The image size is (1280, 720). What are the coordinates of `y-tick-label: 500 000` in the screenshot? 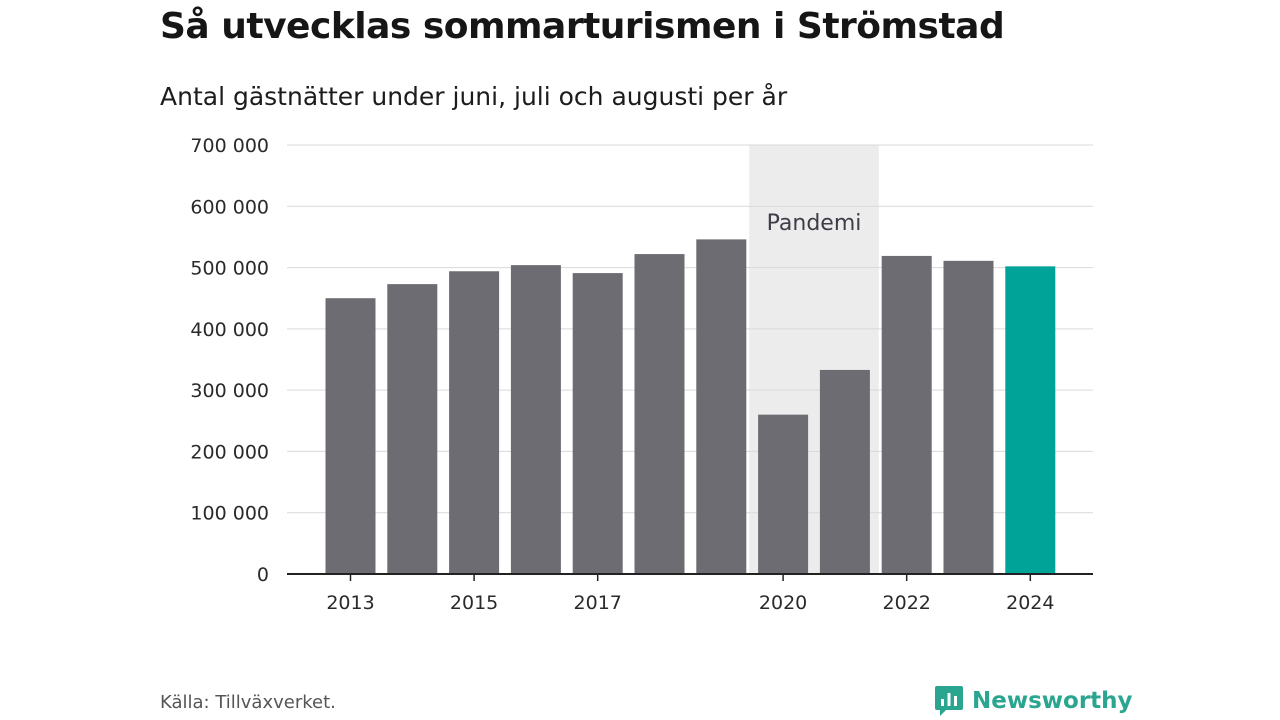 It's located at (229, 269).